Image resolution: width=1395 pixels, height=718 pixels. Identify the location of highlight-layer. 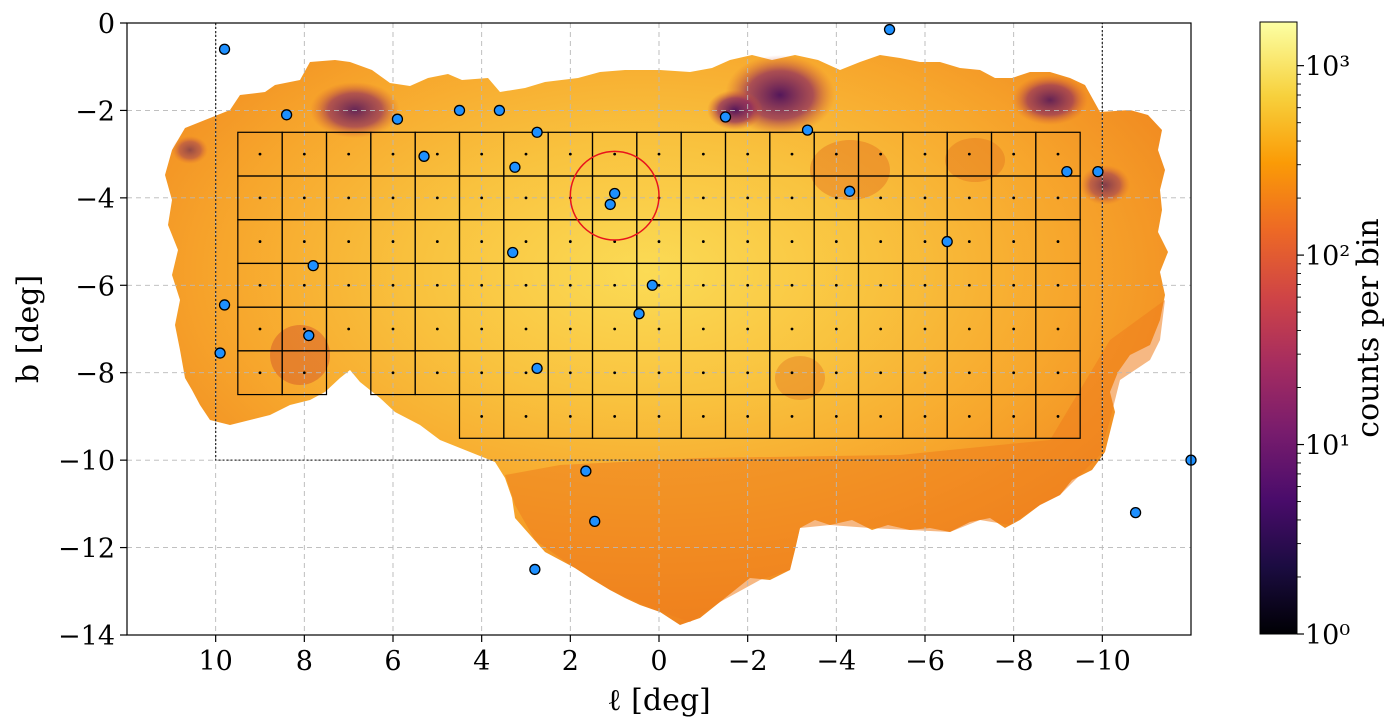
(614, 195).